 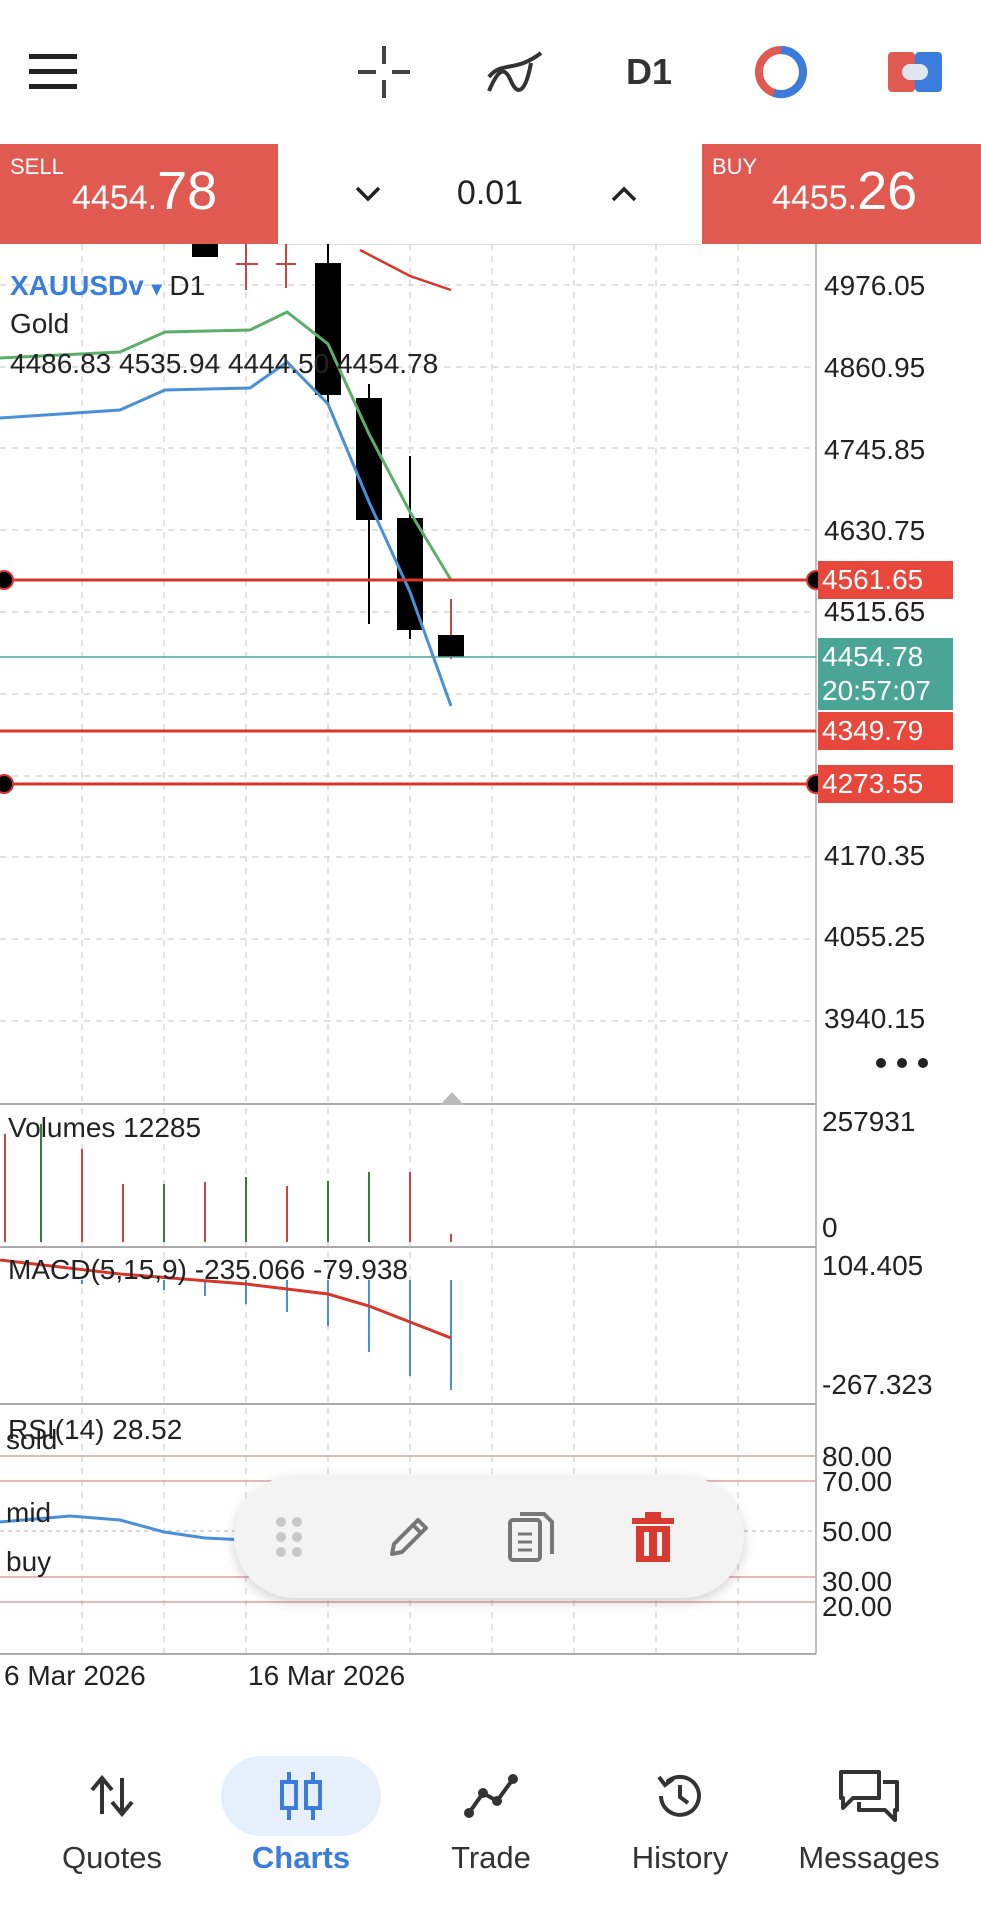 I want to click on copy-object-button, so click(x=531, y=1537).